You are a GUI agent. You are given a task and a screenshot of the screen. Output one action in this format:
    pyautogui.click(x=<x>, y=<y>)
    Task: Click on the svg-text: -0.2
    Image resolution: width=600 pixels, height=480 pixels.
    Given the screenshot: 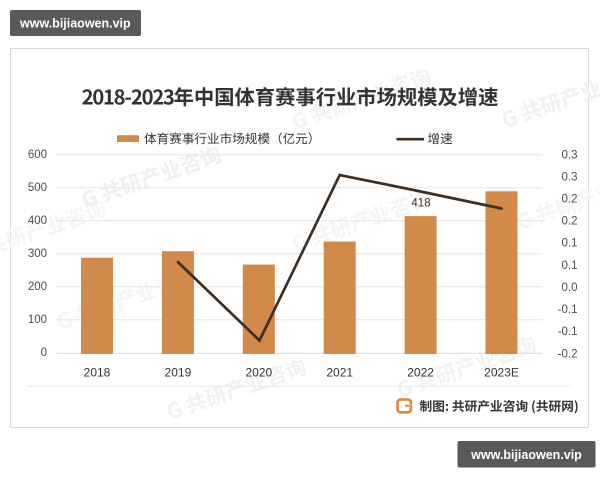 What is the action you would take?
    pyautogui.click(x=568, y=354)
    